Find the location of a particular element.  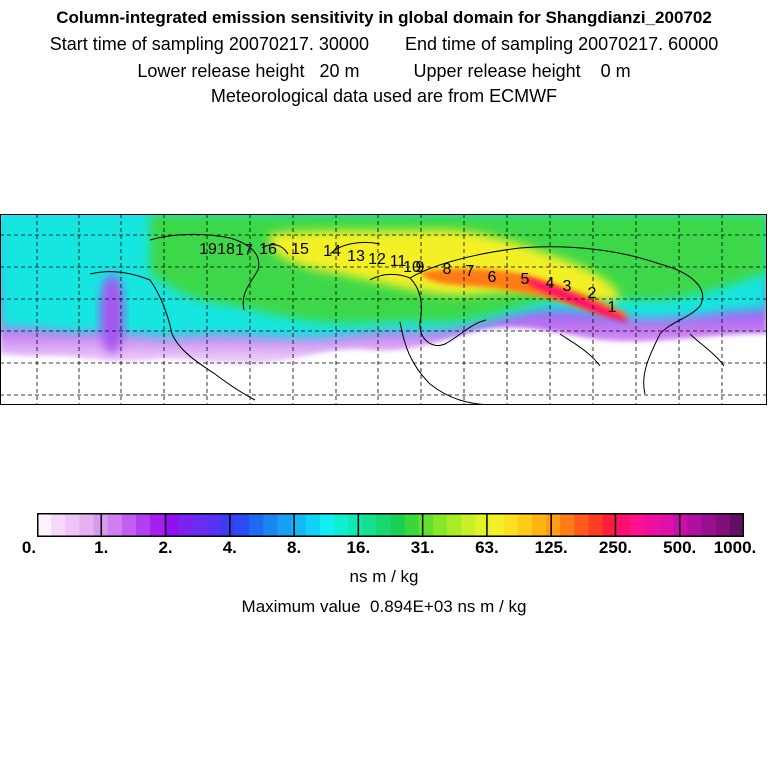

colorbar-frame is located at coordinates (390, 525).